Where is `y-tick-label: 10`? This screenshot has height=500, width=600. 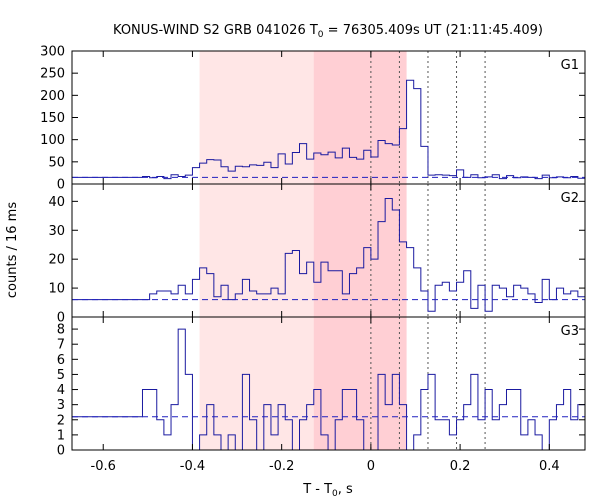
y-tick-label: 10 is located at coordinates (56, 289).